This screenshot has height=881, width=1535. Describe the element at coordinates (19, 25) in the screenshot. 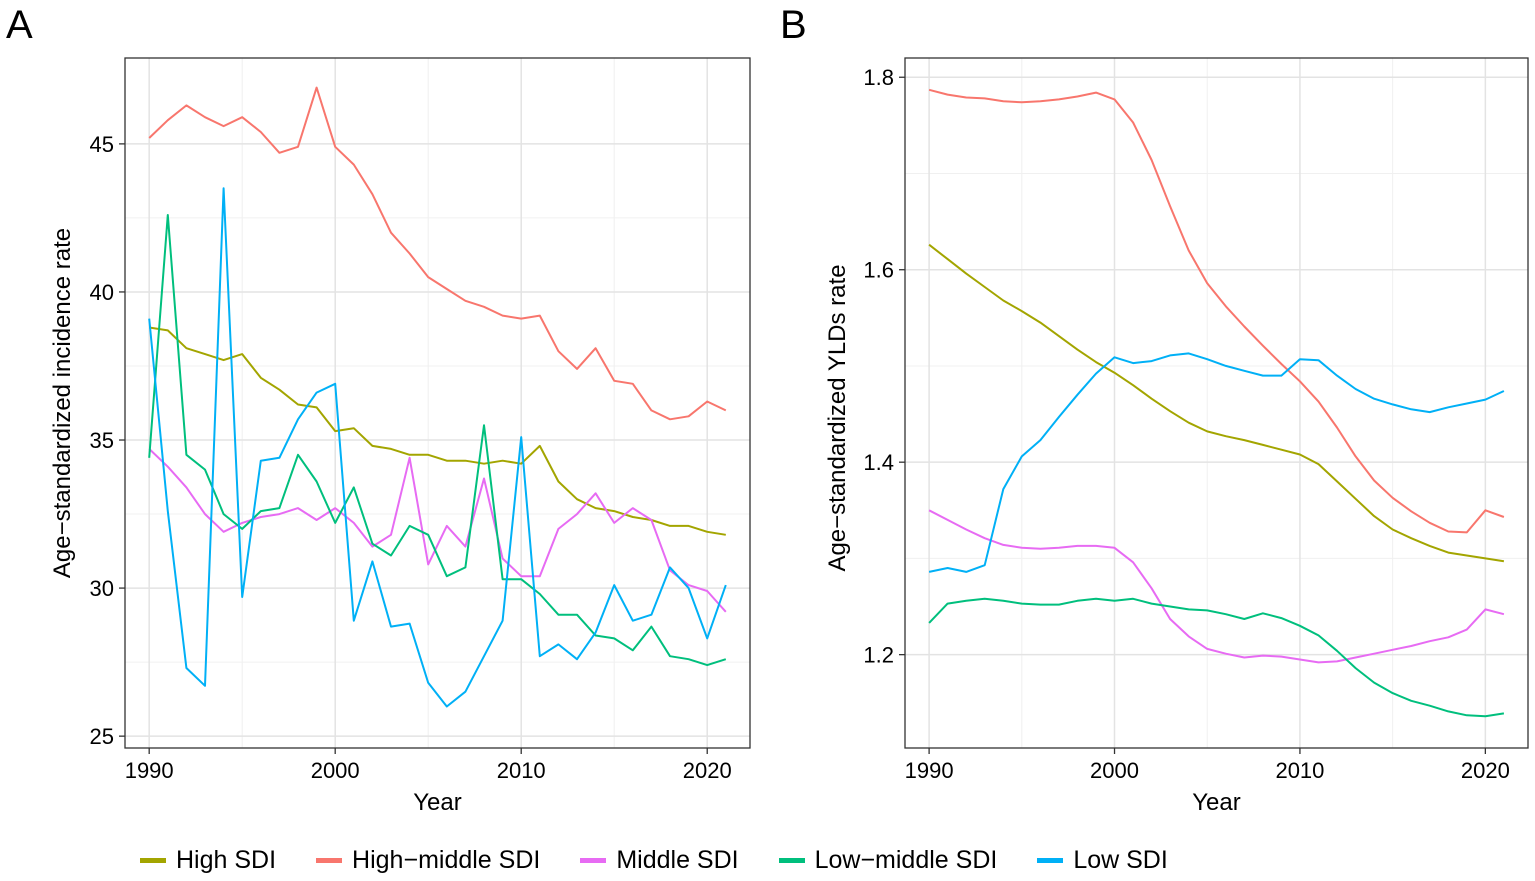

I see `panel-label: A` at that location.